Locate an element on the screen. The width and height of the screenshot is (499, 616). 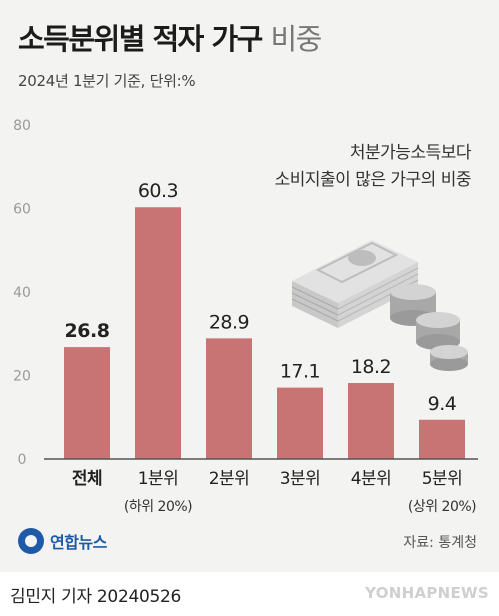
value-label: 26.8 is located at coordinates (87, 331).